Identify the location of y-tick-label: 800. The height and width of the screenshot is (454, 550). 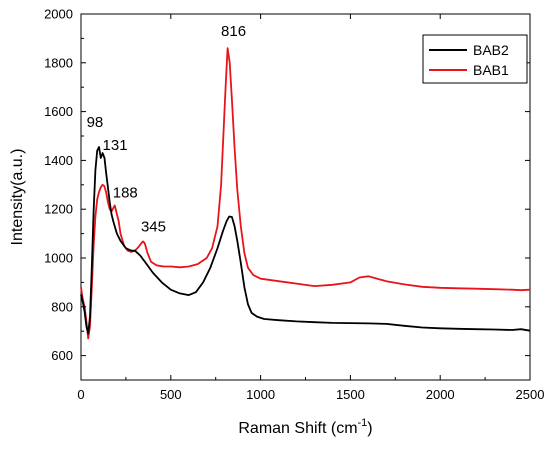
(62, 306).